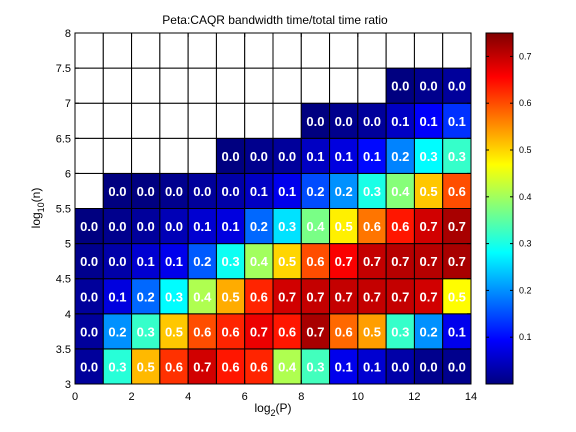 The width and height of the screenshot is (576, 432). I want to click on colorbar-tick-label: 0.4, so click(525, 197).